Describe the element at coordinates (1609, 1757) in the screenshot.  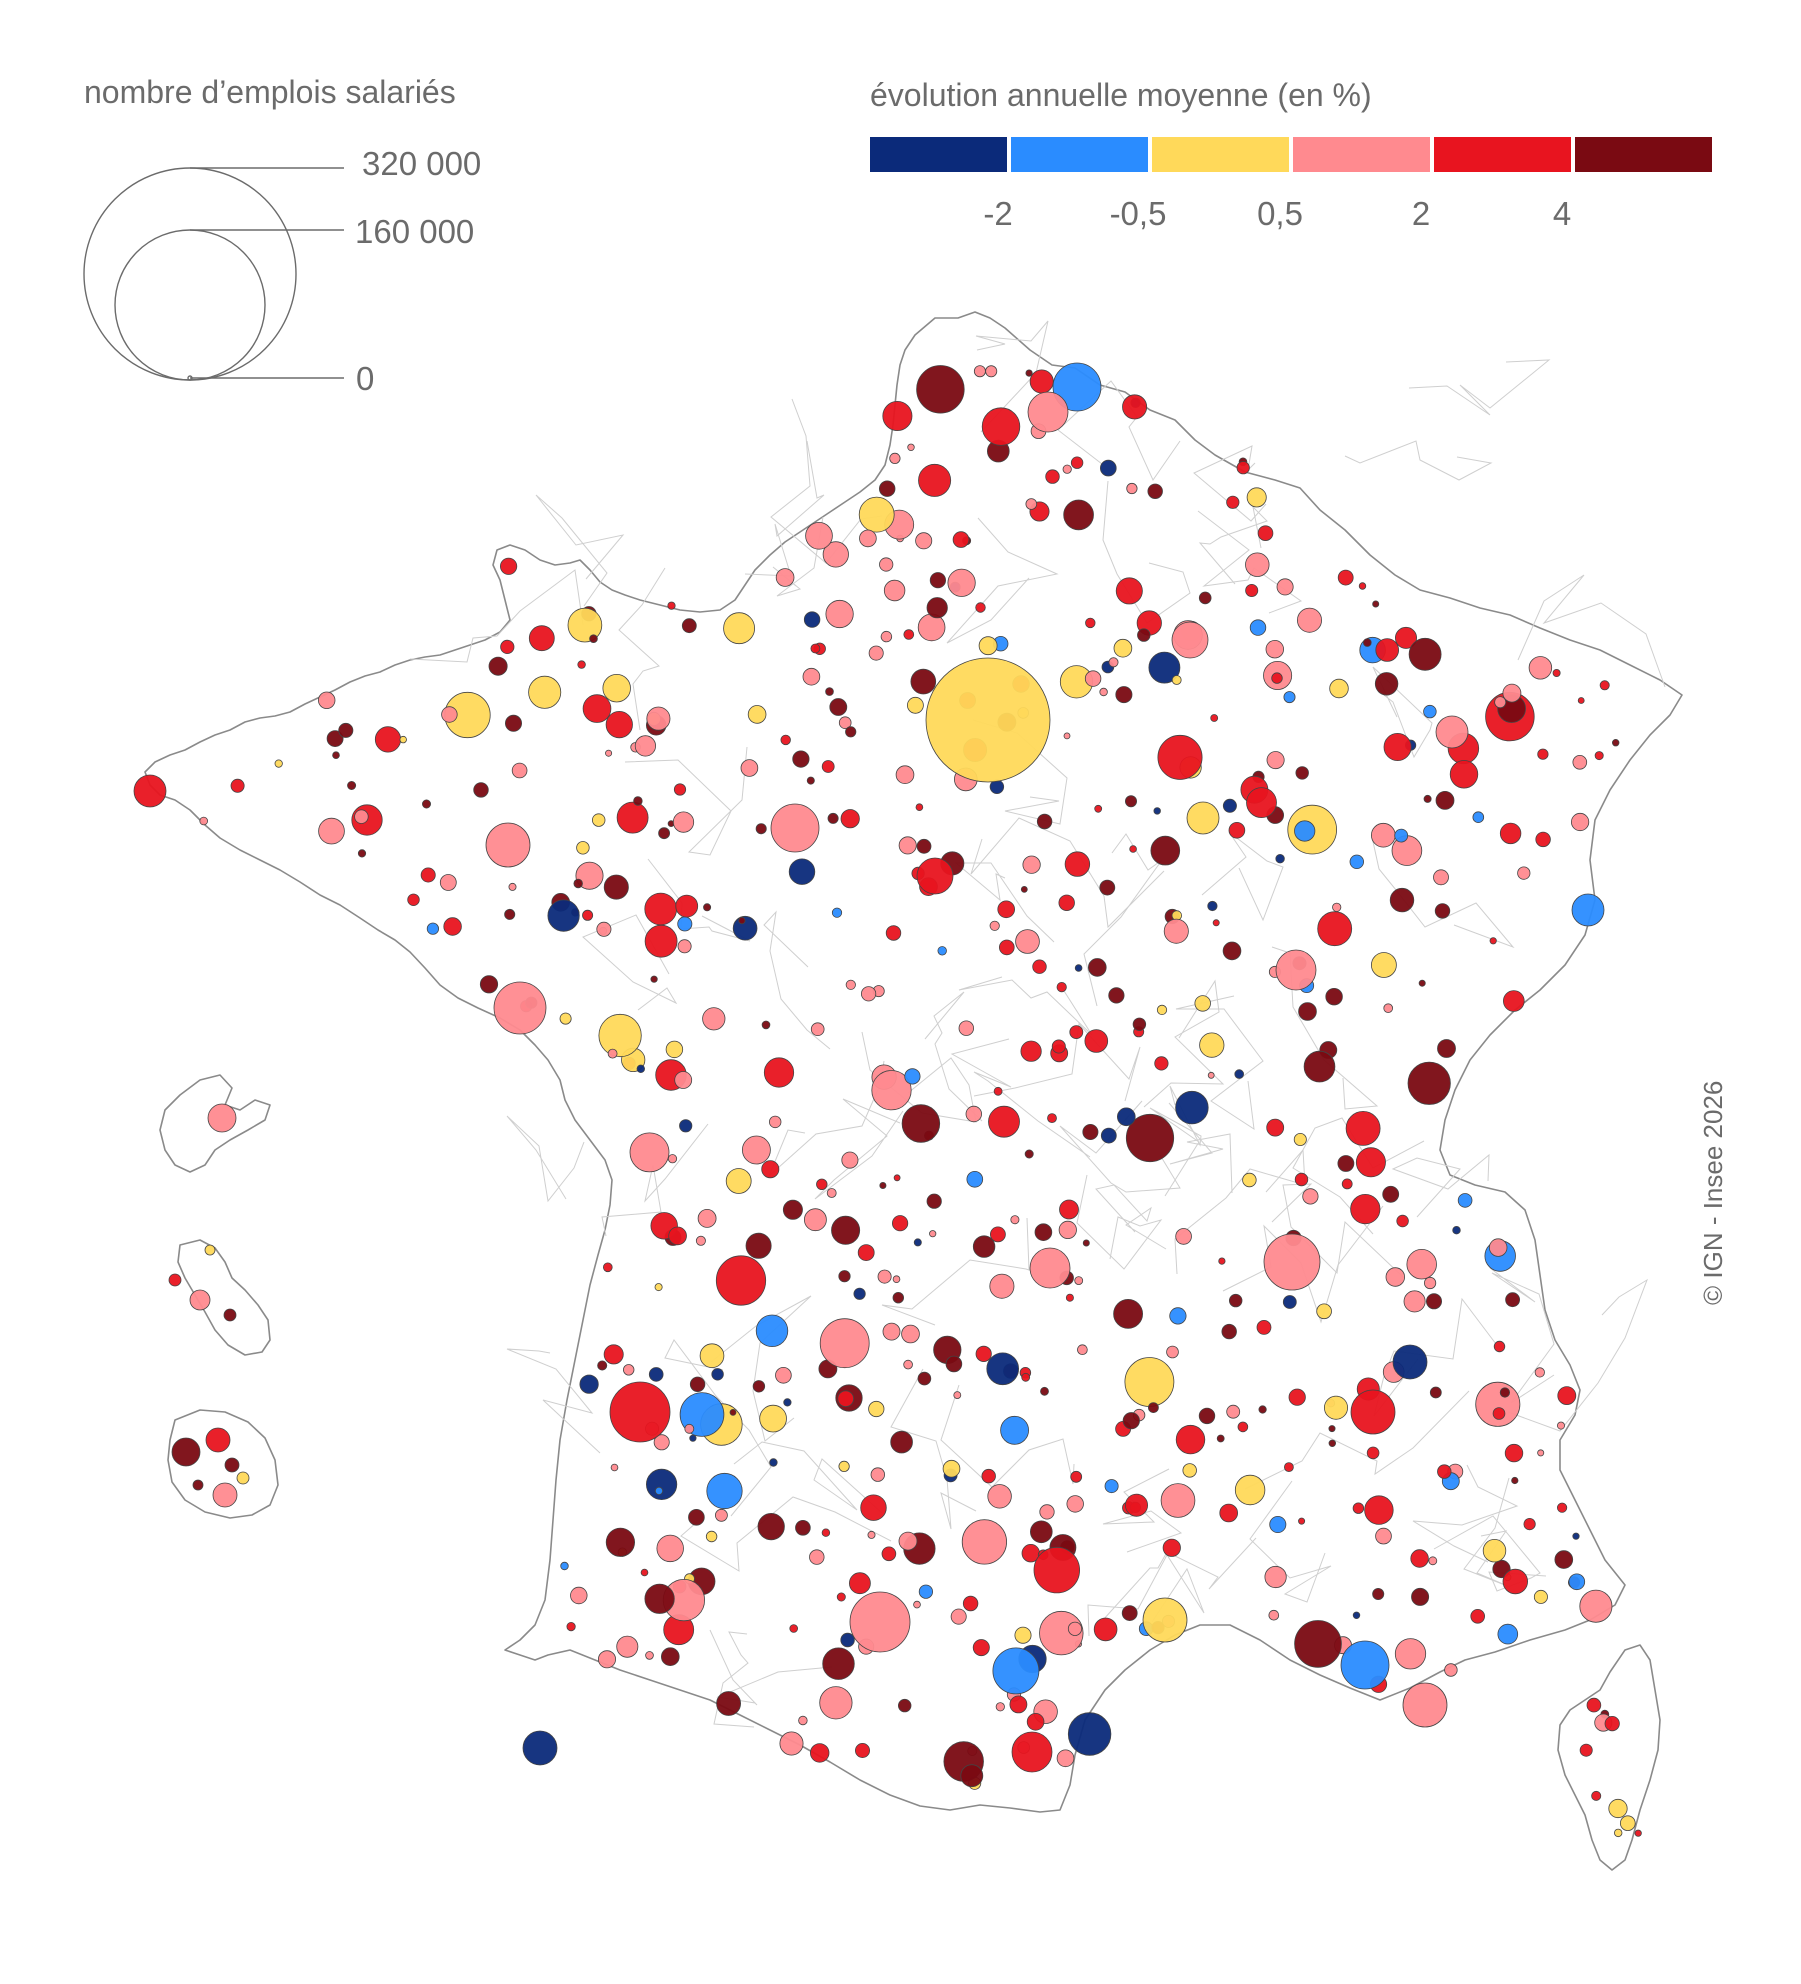
I see `corsica-outline` at that location.